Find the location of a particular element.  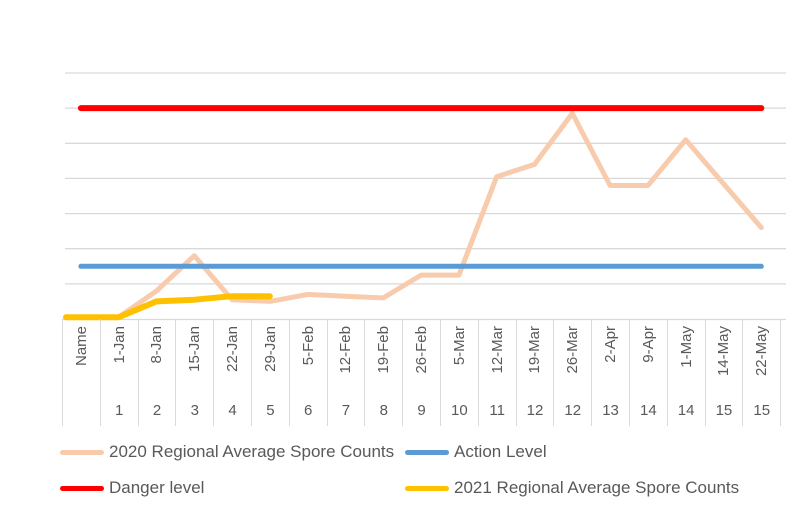

x-axis-week-number is located at coordinates (81, 409).